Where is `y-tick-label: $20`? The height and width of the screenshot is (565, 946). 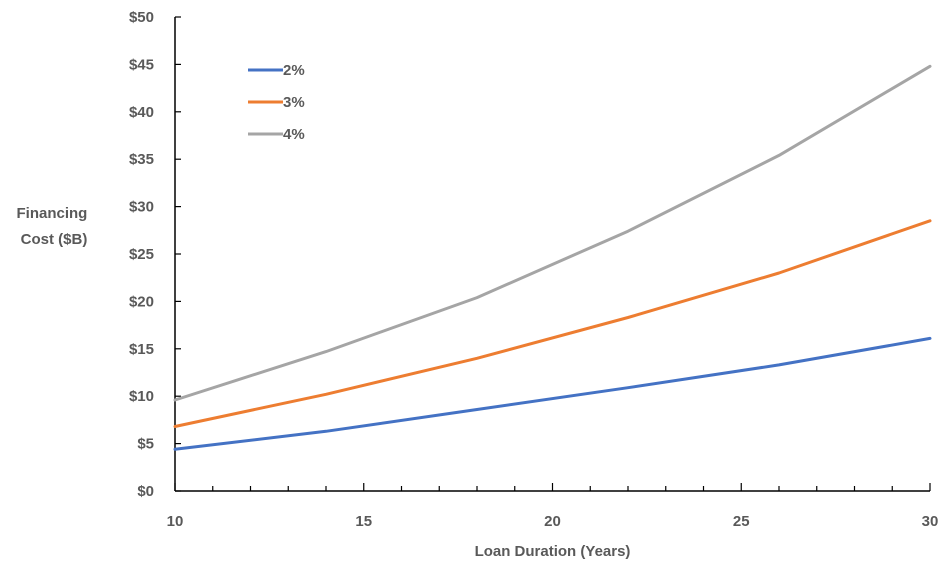 y-tick-label: $20 is located at coordinates (141, 301).